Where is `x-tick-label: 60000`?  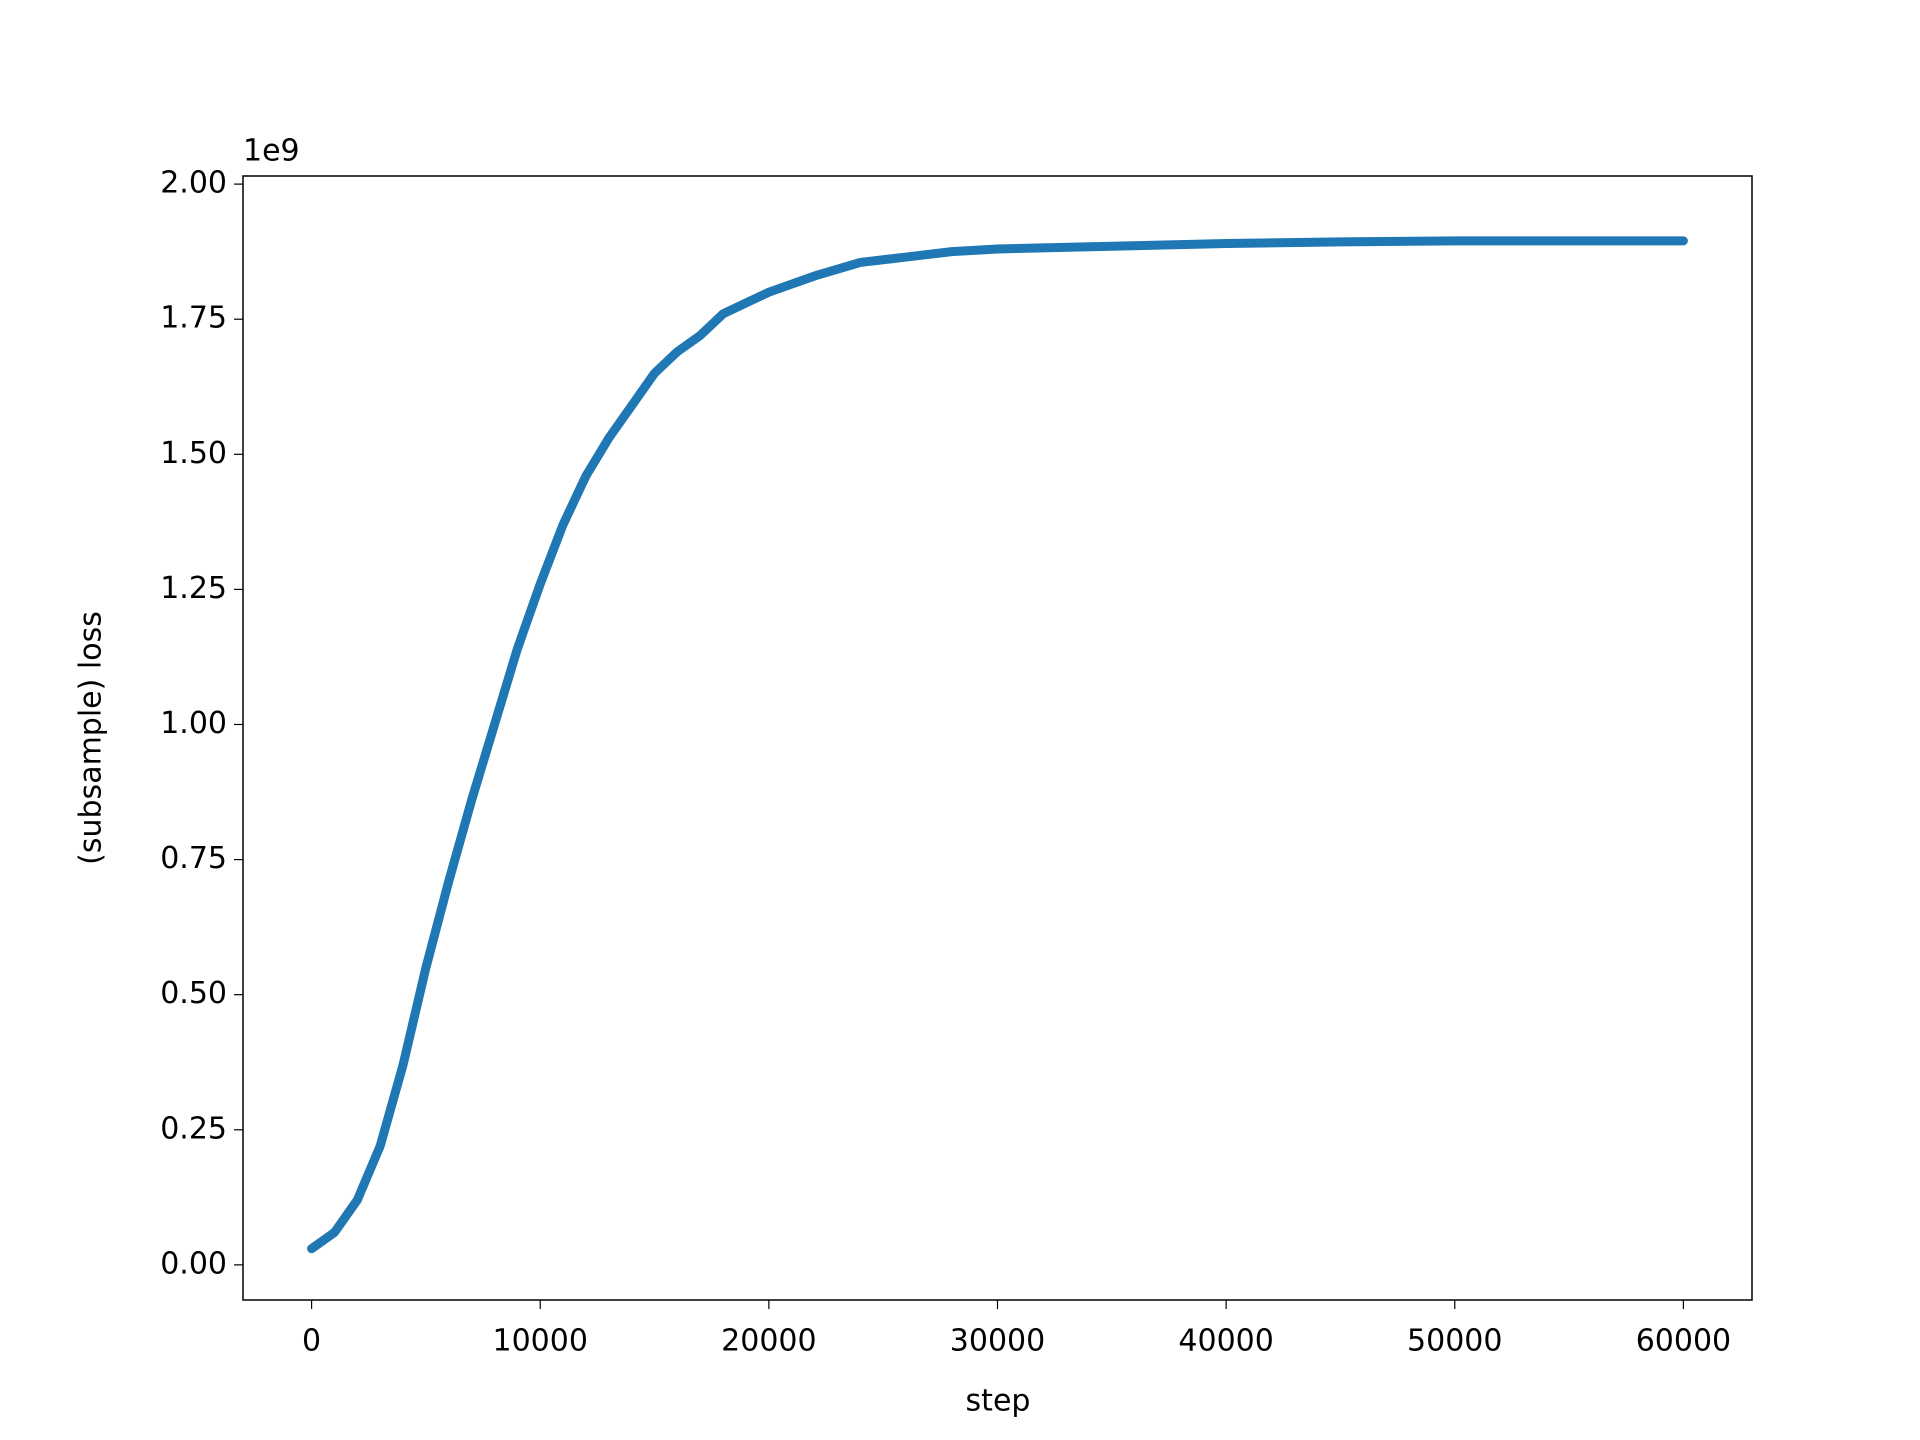 x-tick-label: 60000 is located at coordinates (1683, 1341).